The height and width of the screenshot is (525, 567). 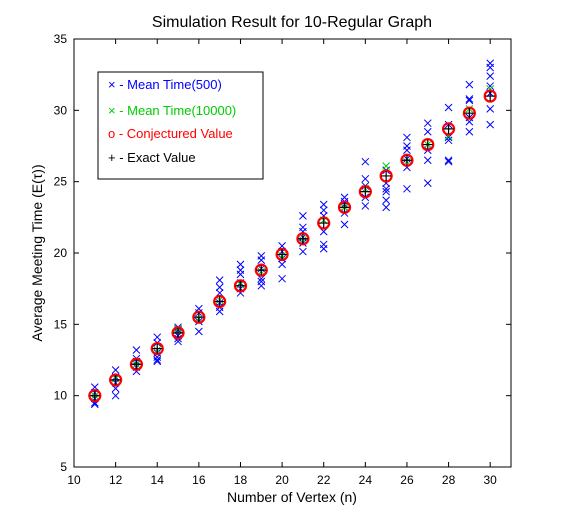 I want to click on x-tick-label-8: 26, so click(x=407, y=480).